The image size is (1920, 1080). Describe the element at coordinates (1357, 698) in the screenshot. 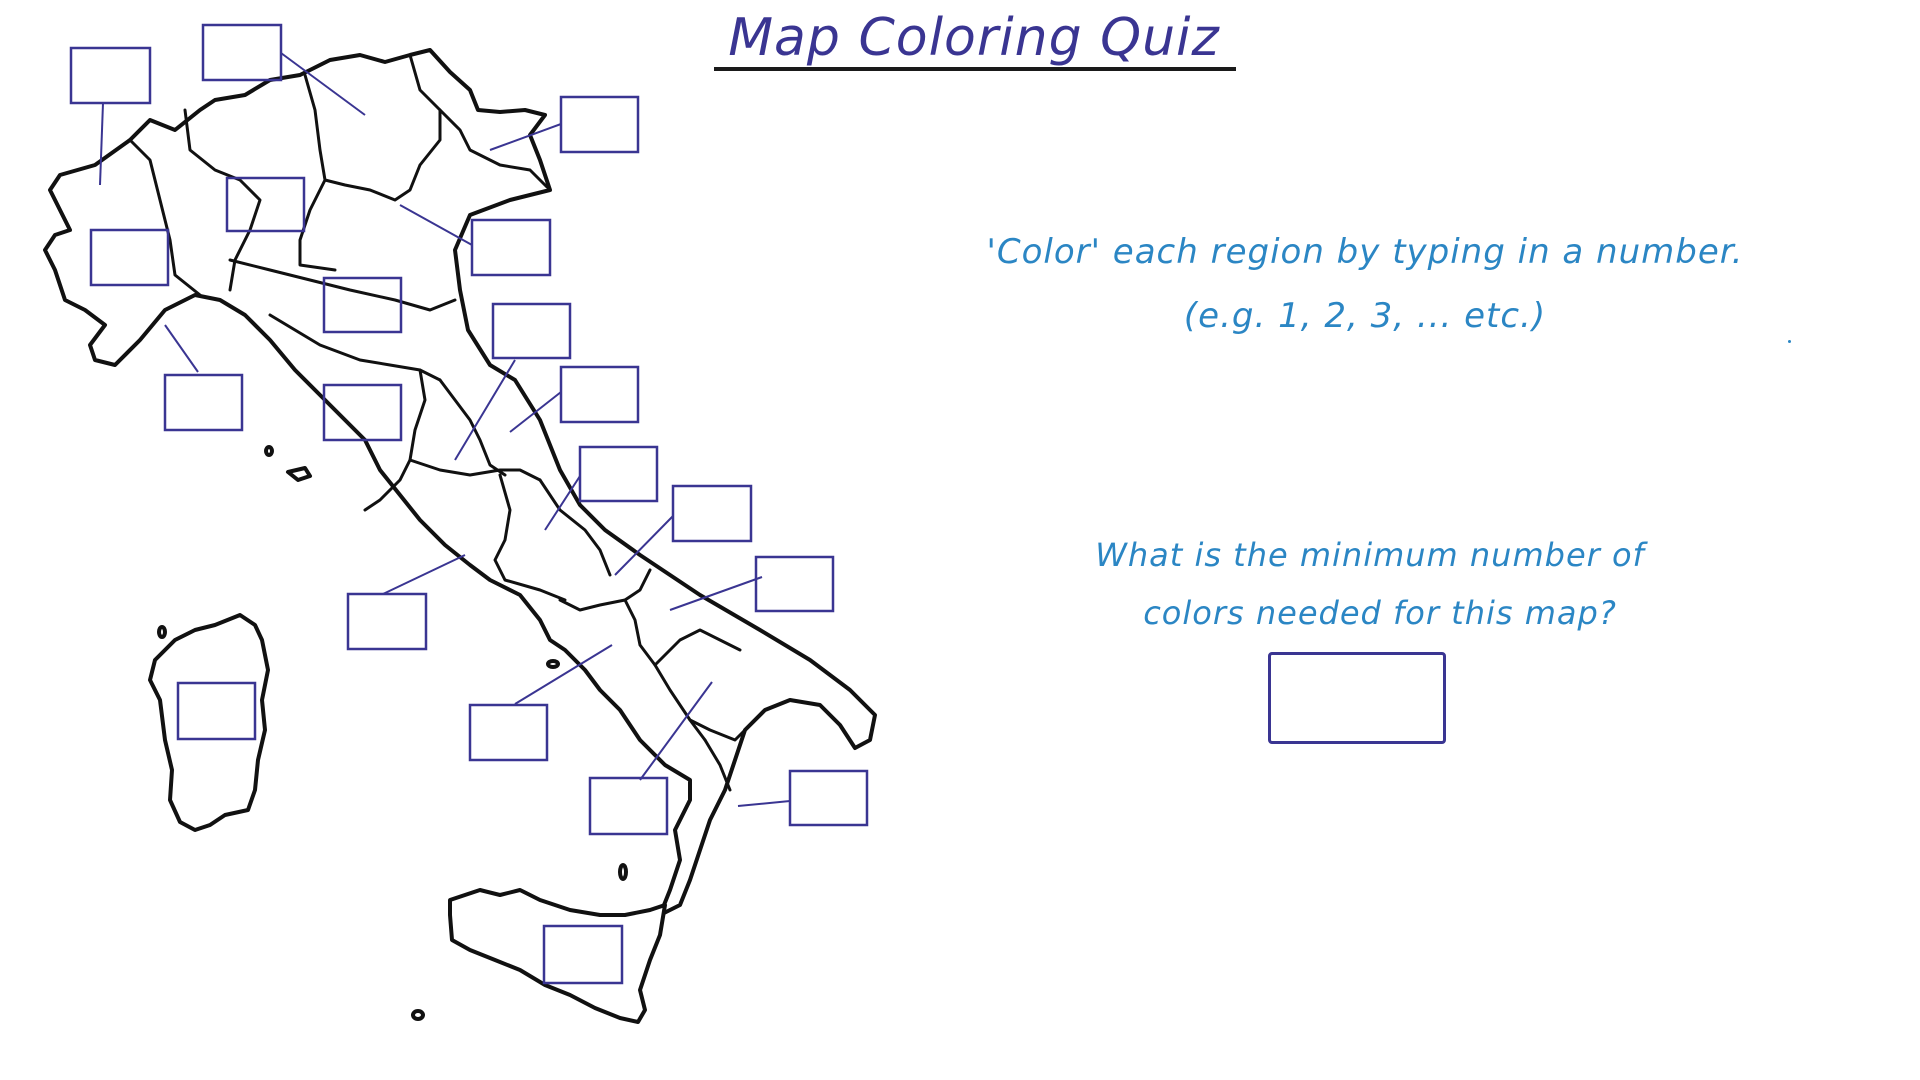

I see `minimum-colors-answer-input` at that location.